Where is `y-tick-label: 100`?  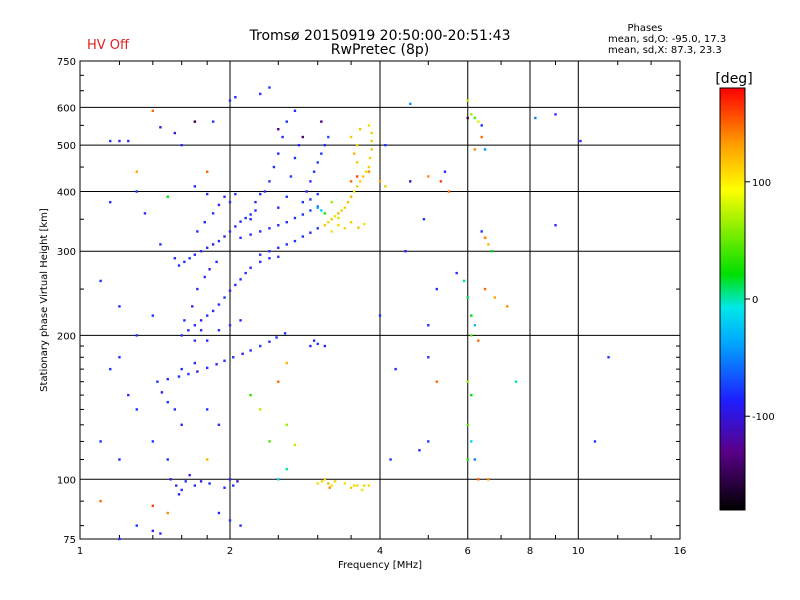 y-tick-label: 100 is located at coordinates (66, 480).